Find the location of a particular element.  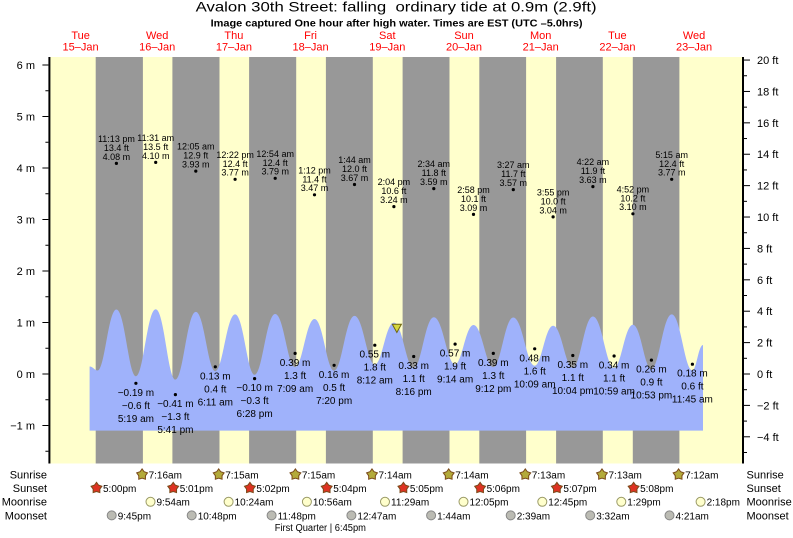

svg-text: 6:11 am is located at coordinates (215, 402).